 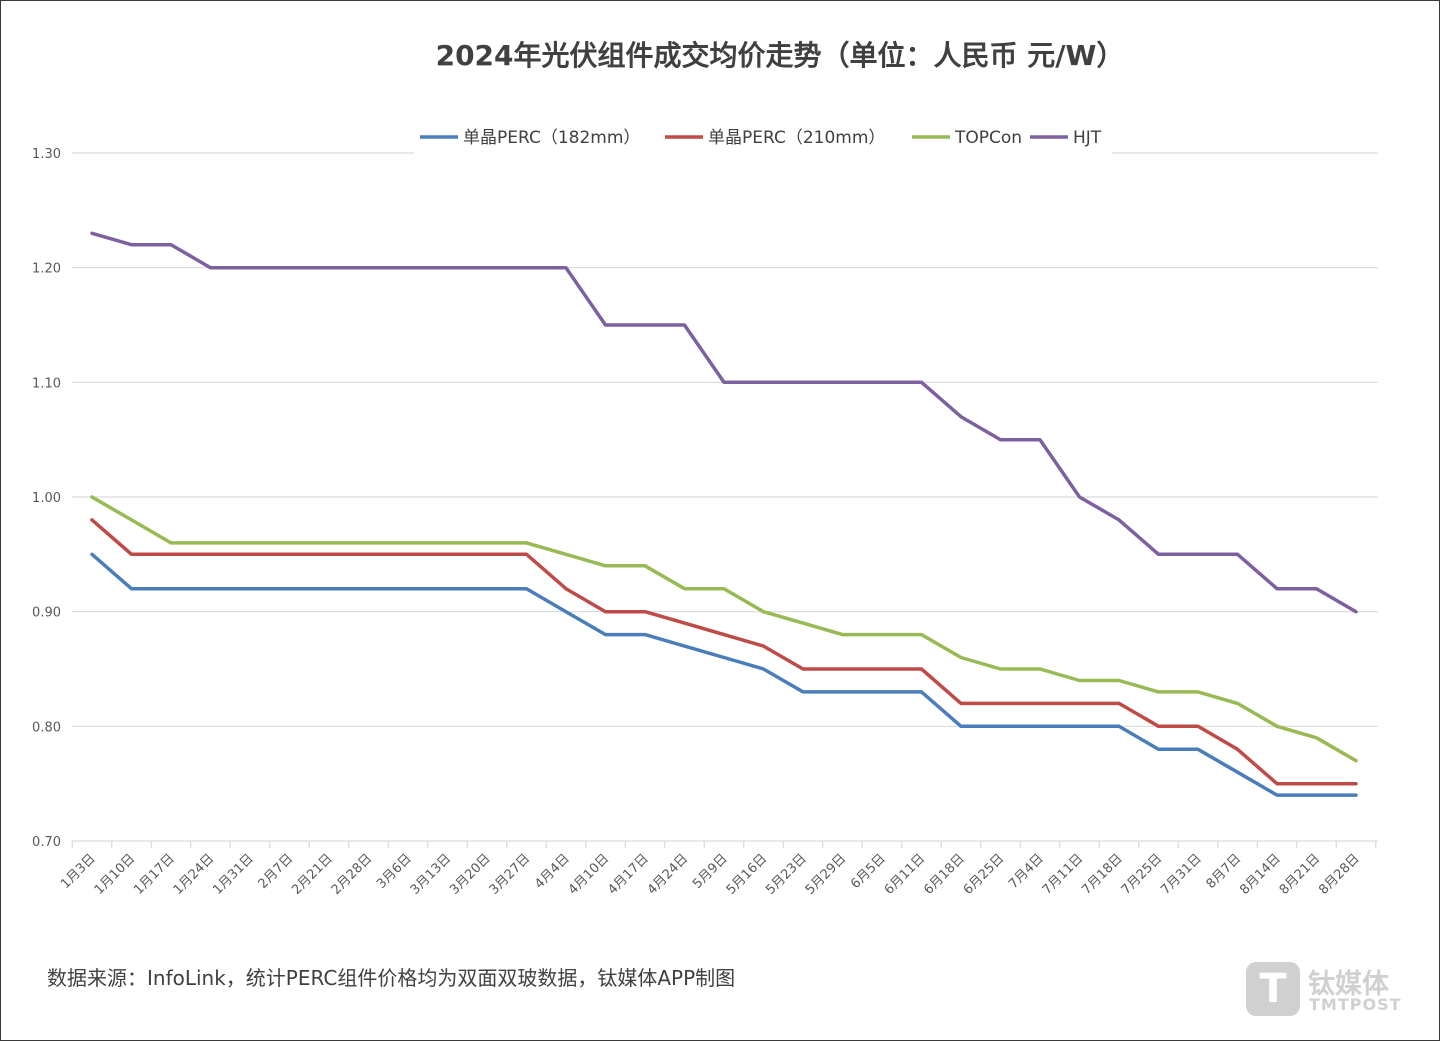 I want to click on x-tick-label: 1月17日, so click(x=154, y=874).